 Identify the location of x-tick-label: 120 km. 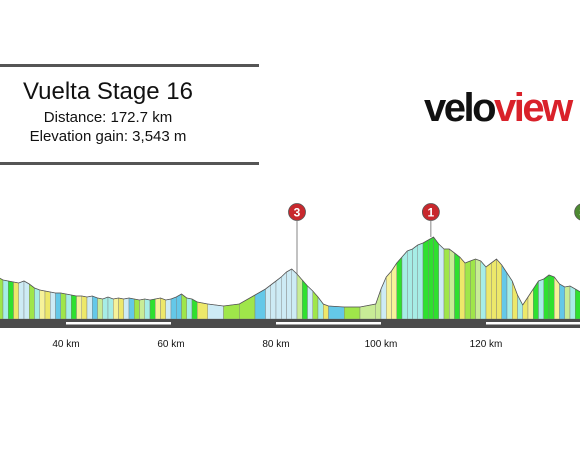
(486, 344).